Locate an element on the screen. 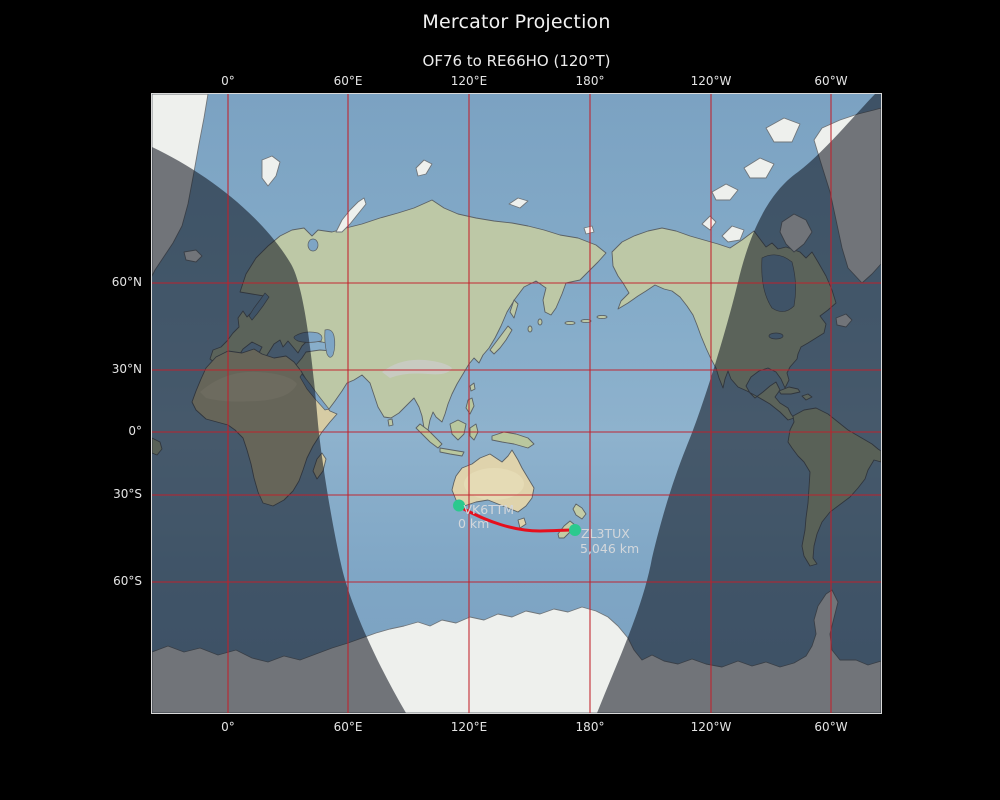  white-sea is located at coordinates (313, 245).